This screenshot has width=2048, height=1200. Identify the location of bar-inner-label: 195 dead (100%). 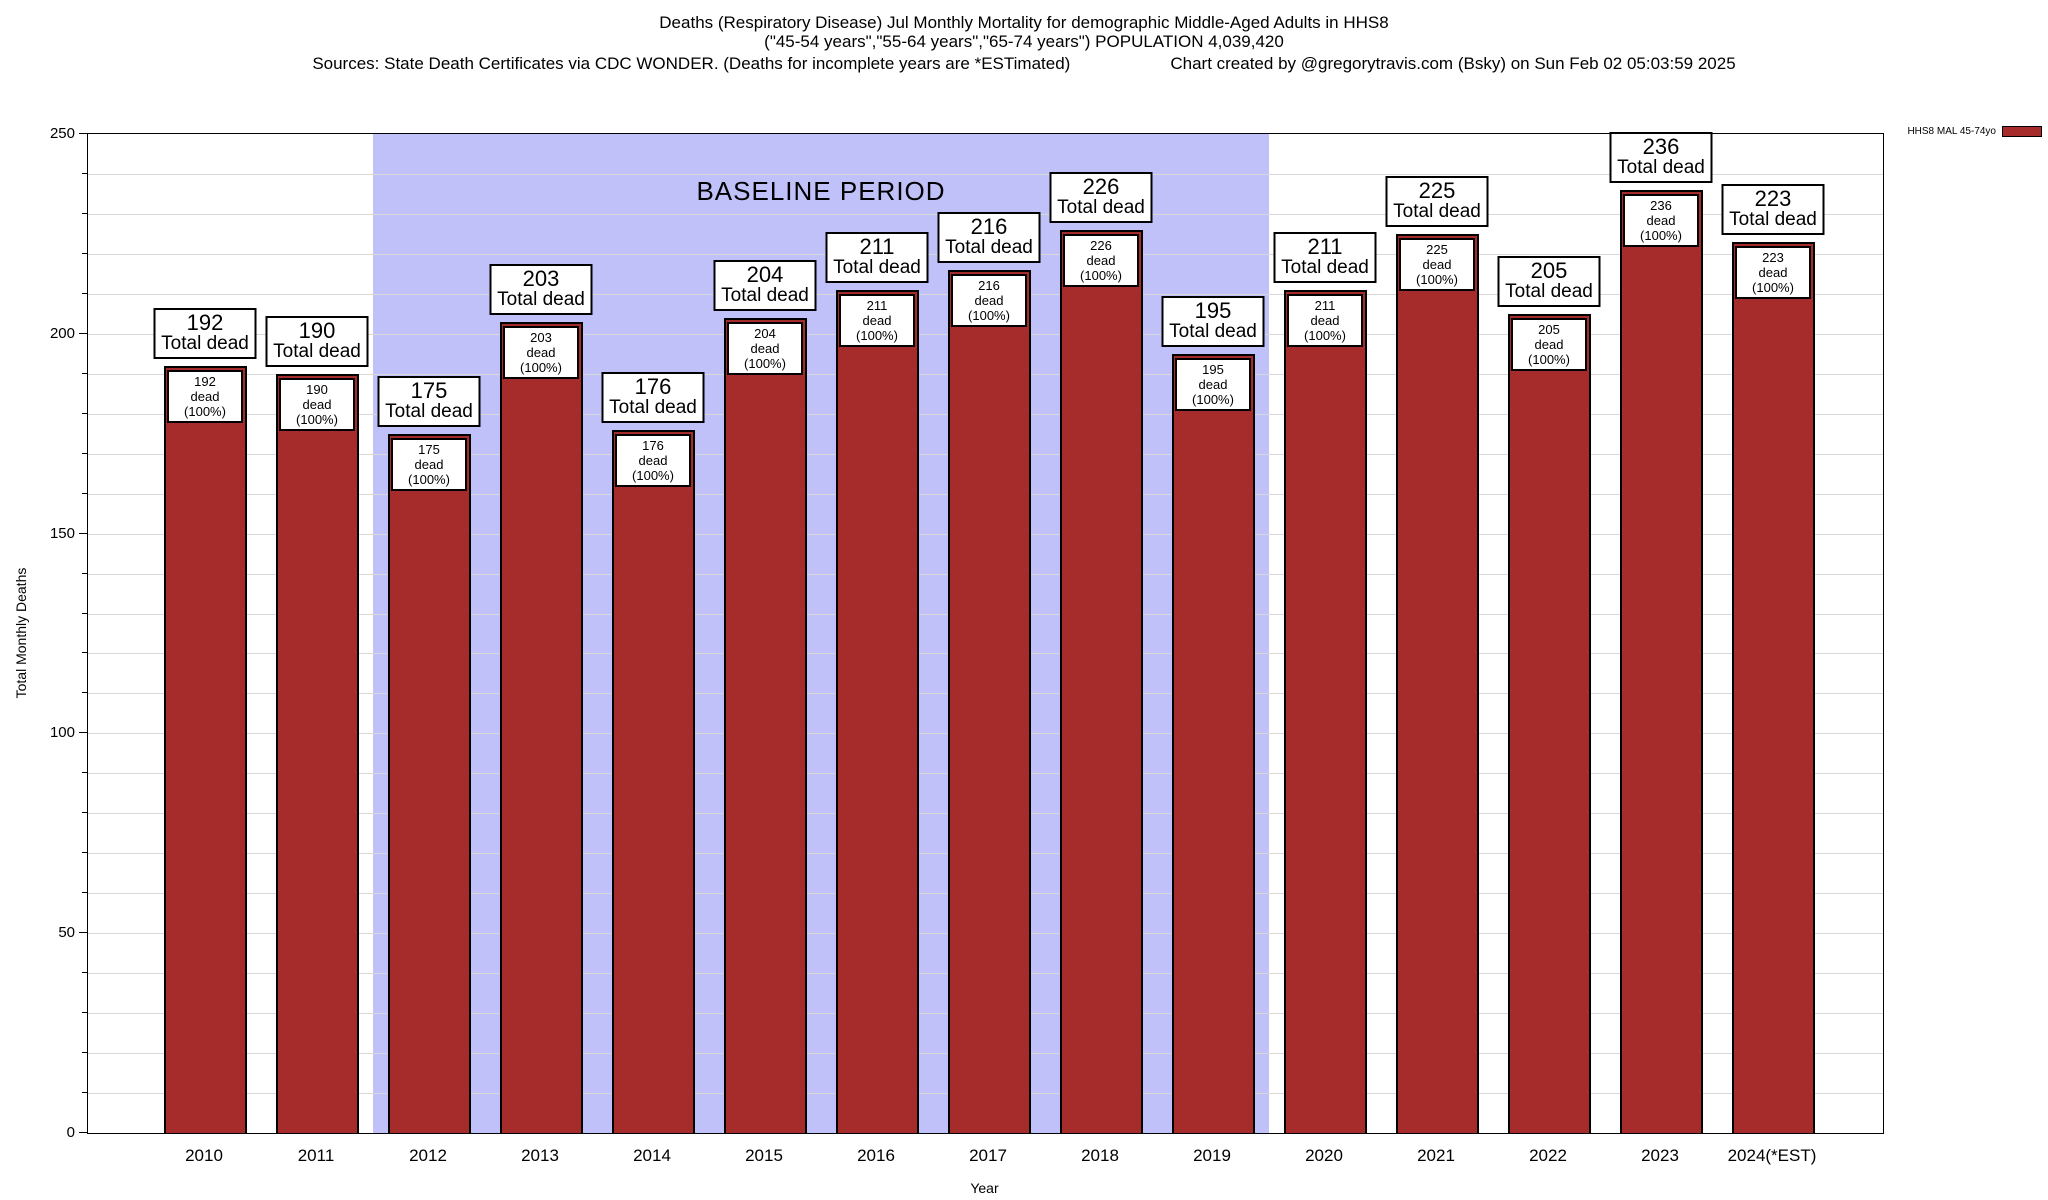
(1213, 384).